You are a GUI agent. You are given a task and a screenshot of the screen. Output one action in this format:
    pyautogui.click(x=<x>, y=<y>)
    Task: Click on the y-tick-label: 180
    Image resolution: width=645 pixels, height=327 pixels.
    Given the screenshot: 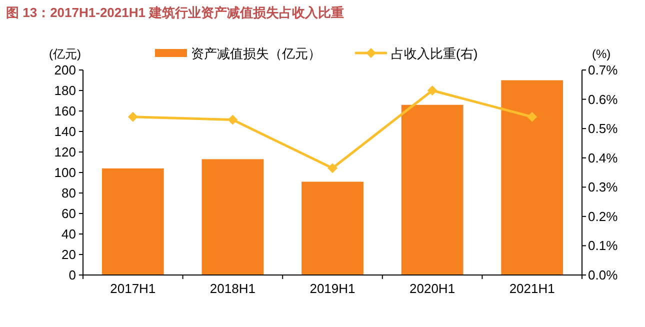 What is the action you would take?
    pyautogui.click(x=65, y=90)
    